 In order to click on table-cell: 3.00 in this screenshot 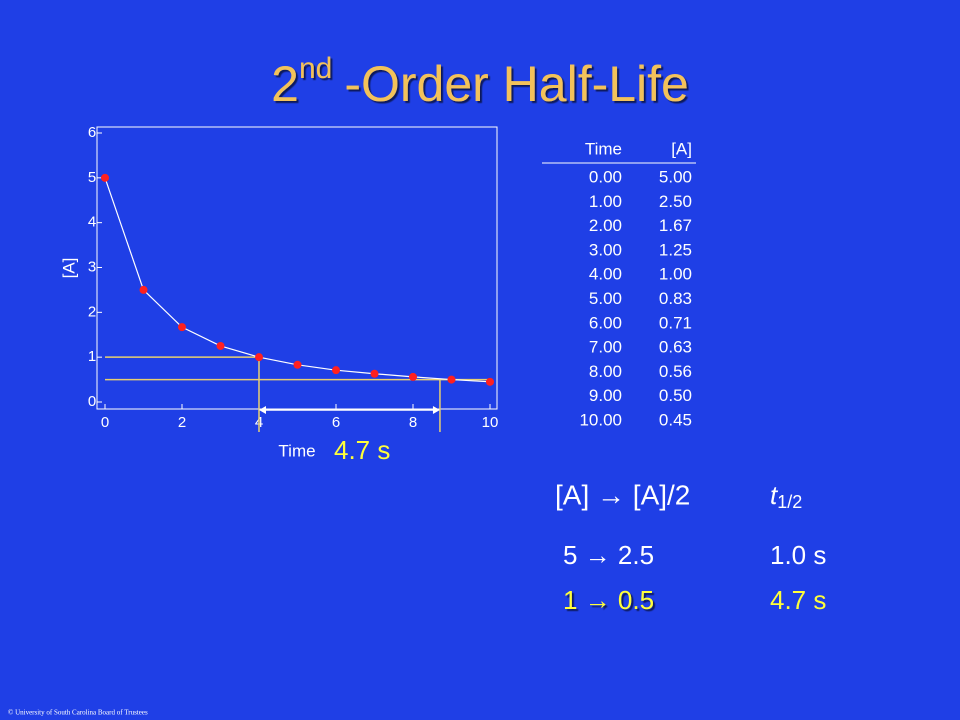, I will do `click(605, 249)`.